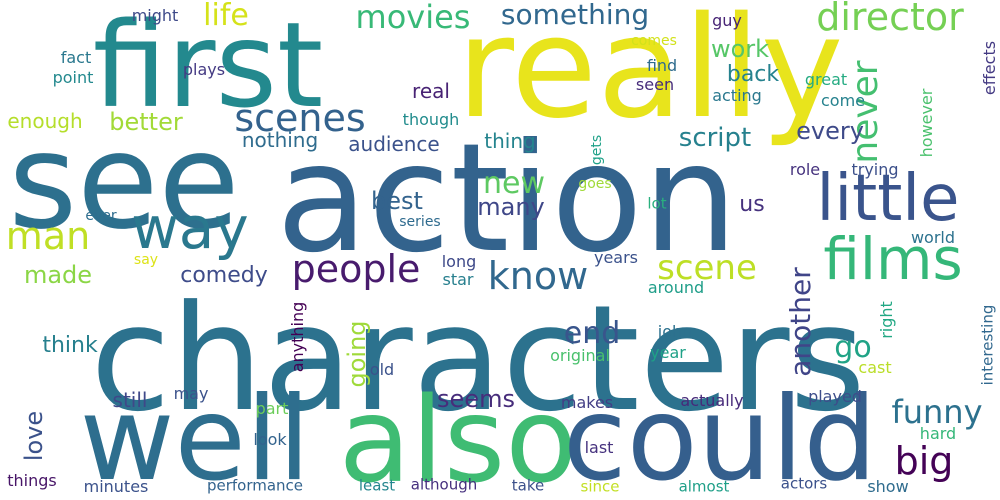  Describe the element at coordinates (48, 236) in the screenshot. I see `word: man` at that location.